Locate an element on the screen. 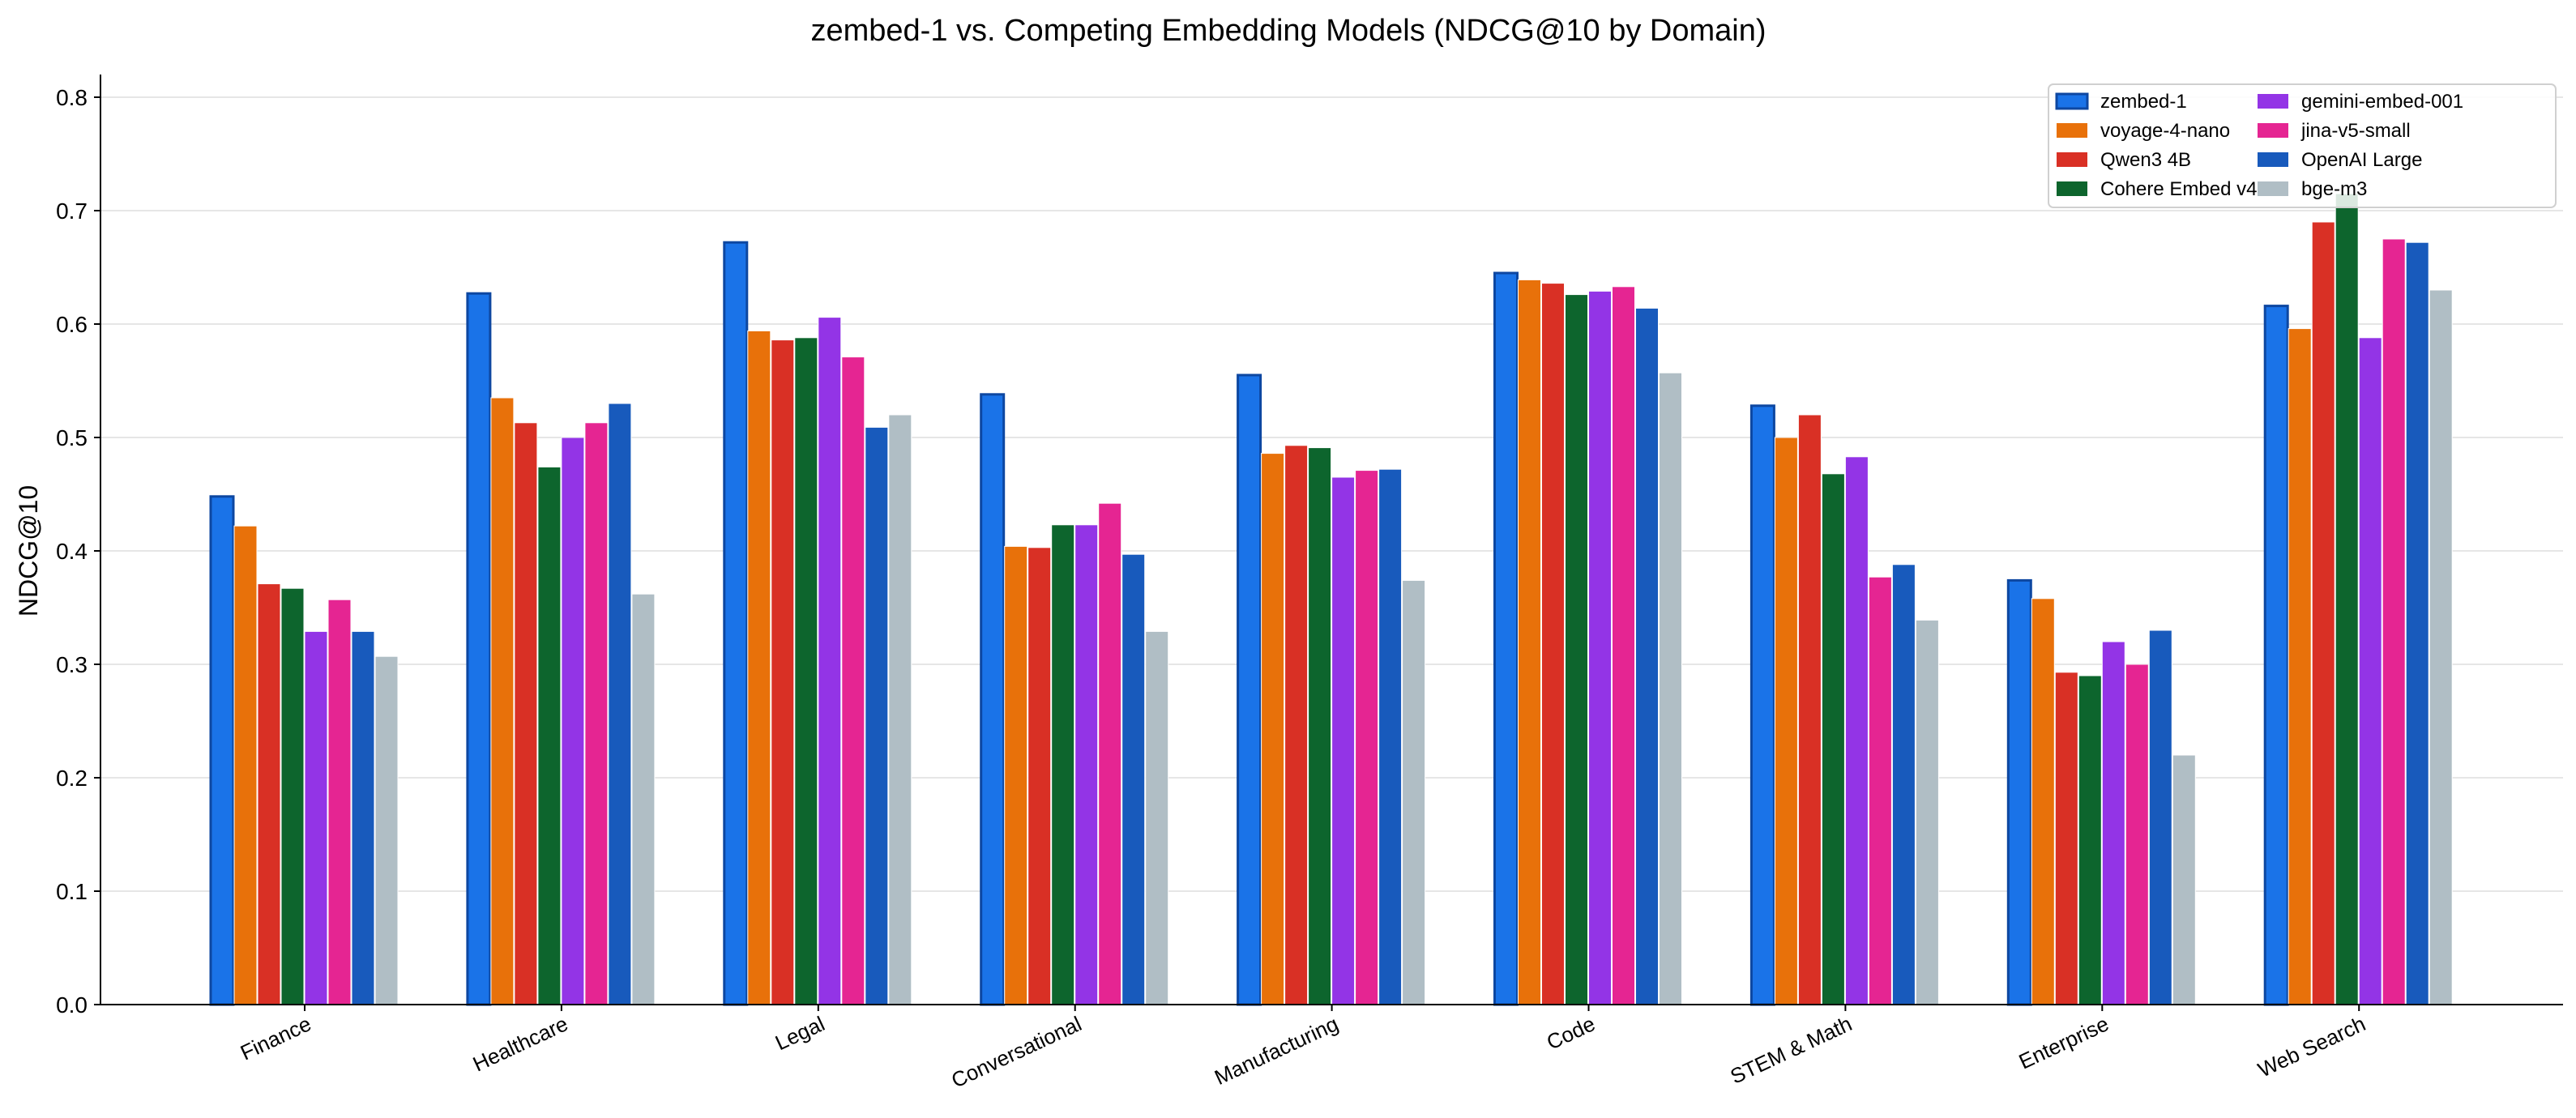 This screenshot has width=2576, height=1118. bar-bge-m3-enterprise is located at coordinates (2184, 880).